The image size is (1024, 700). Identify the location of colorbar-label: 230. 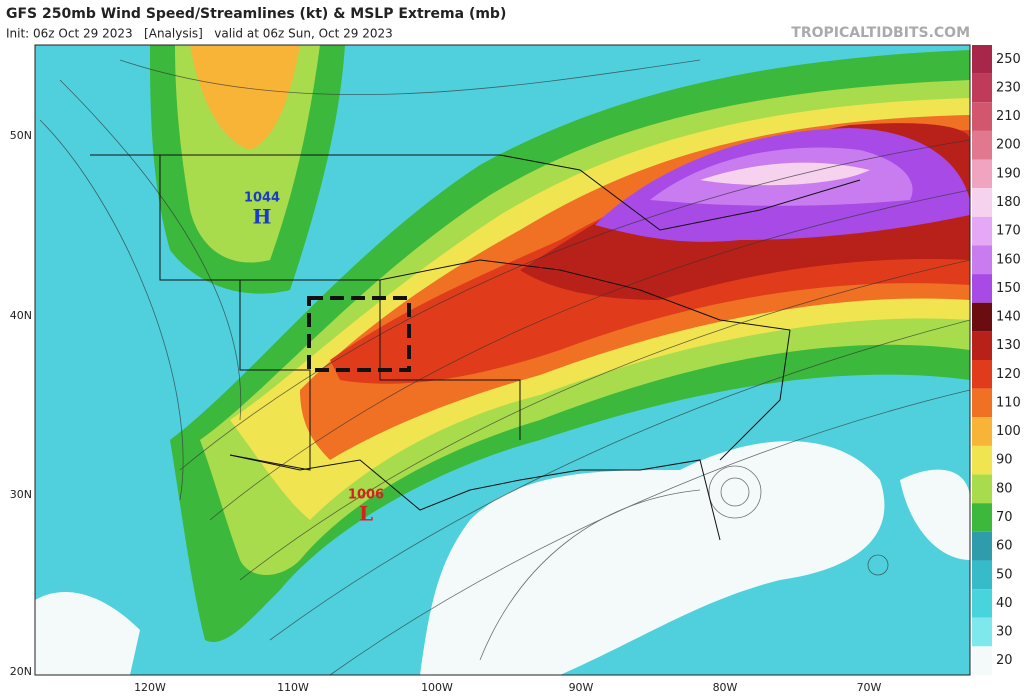
(1008, 87).